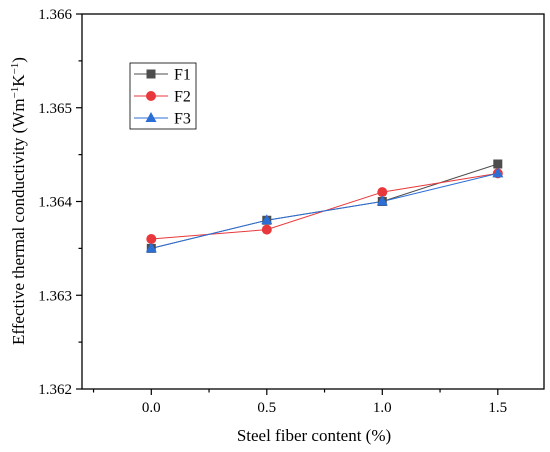 The height and width of the screenshot is (452, 550). Describe the element at coordinates (18, 60) in the screenshot. I see `y-axis-title-close: )` at that location.